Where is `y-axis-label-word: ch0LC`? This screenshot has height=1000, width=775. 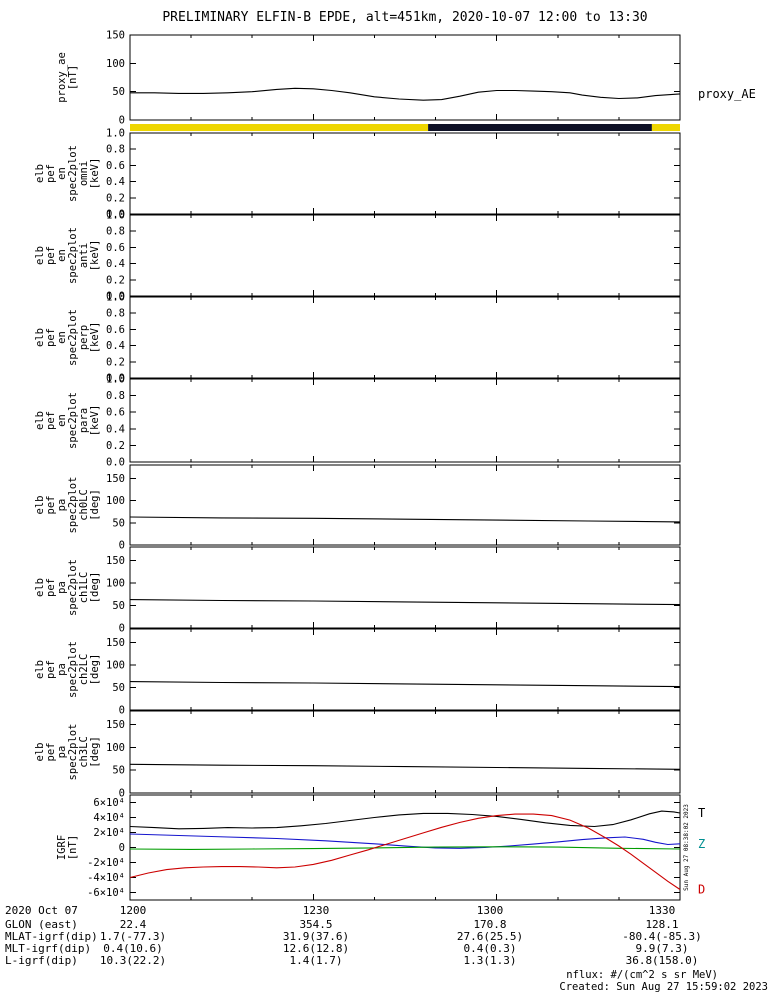 y-axis-label-word: ch0LC is located at coordinates (84, 505).